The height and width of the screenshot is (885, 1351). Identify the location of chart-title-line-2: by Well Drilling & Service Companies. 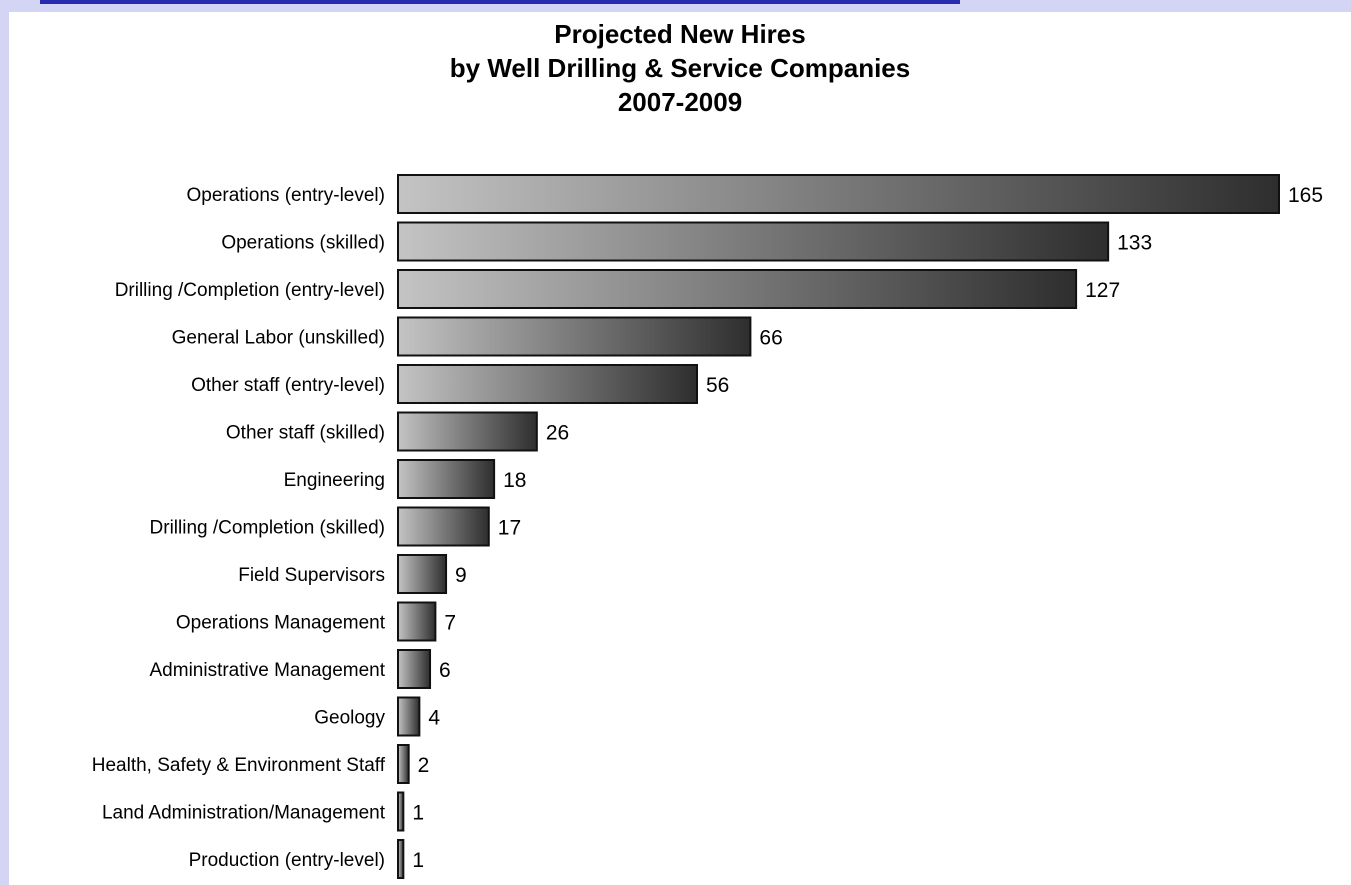
(680, 68).